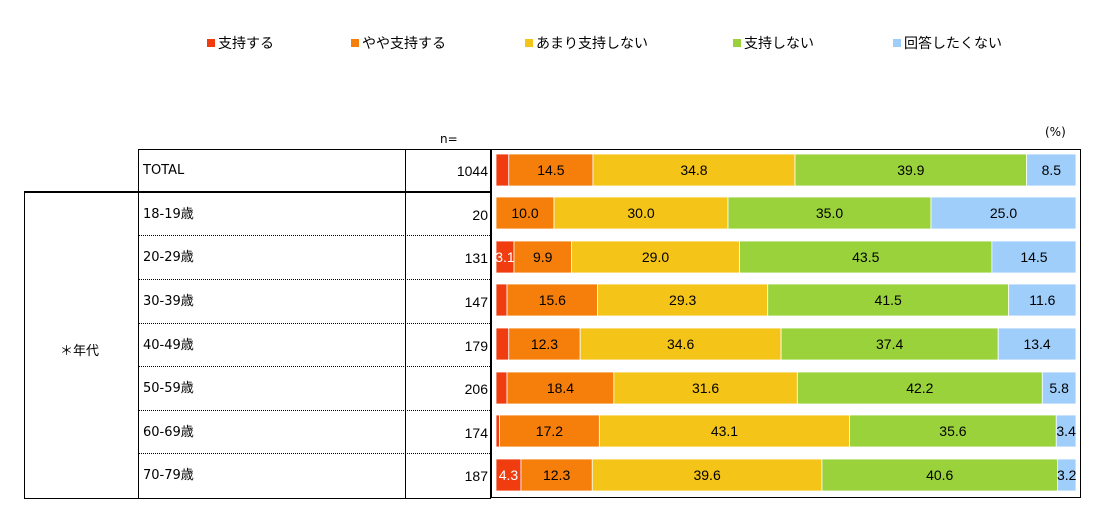  Describe the element at coordinates (505, 257) in the screenshot. I see `bar-value-label: 3.1` at that location.